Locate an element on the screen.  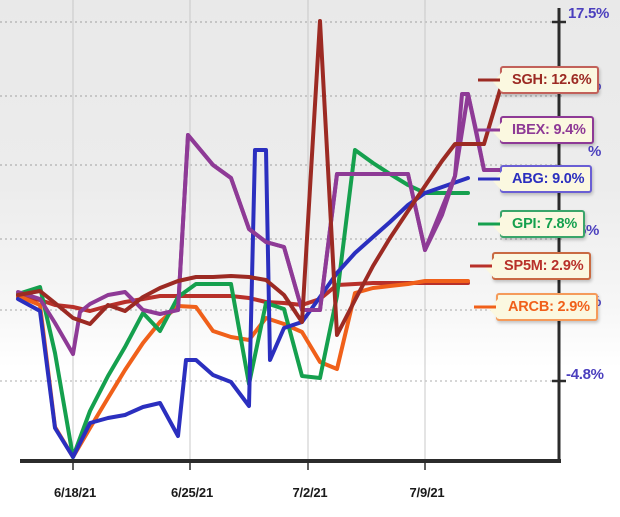
legend-callout-abg: ABG: 9.0% is located at coordinates (541, 179).